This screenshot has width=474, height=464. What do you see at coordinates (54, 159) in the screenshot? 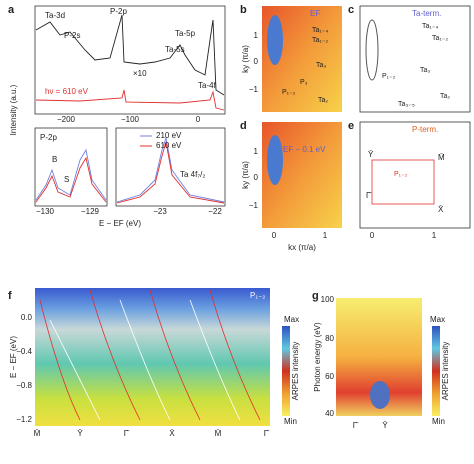
I see `marker-label: B` at bounding box center [54, 159].